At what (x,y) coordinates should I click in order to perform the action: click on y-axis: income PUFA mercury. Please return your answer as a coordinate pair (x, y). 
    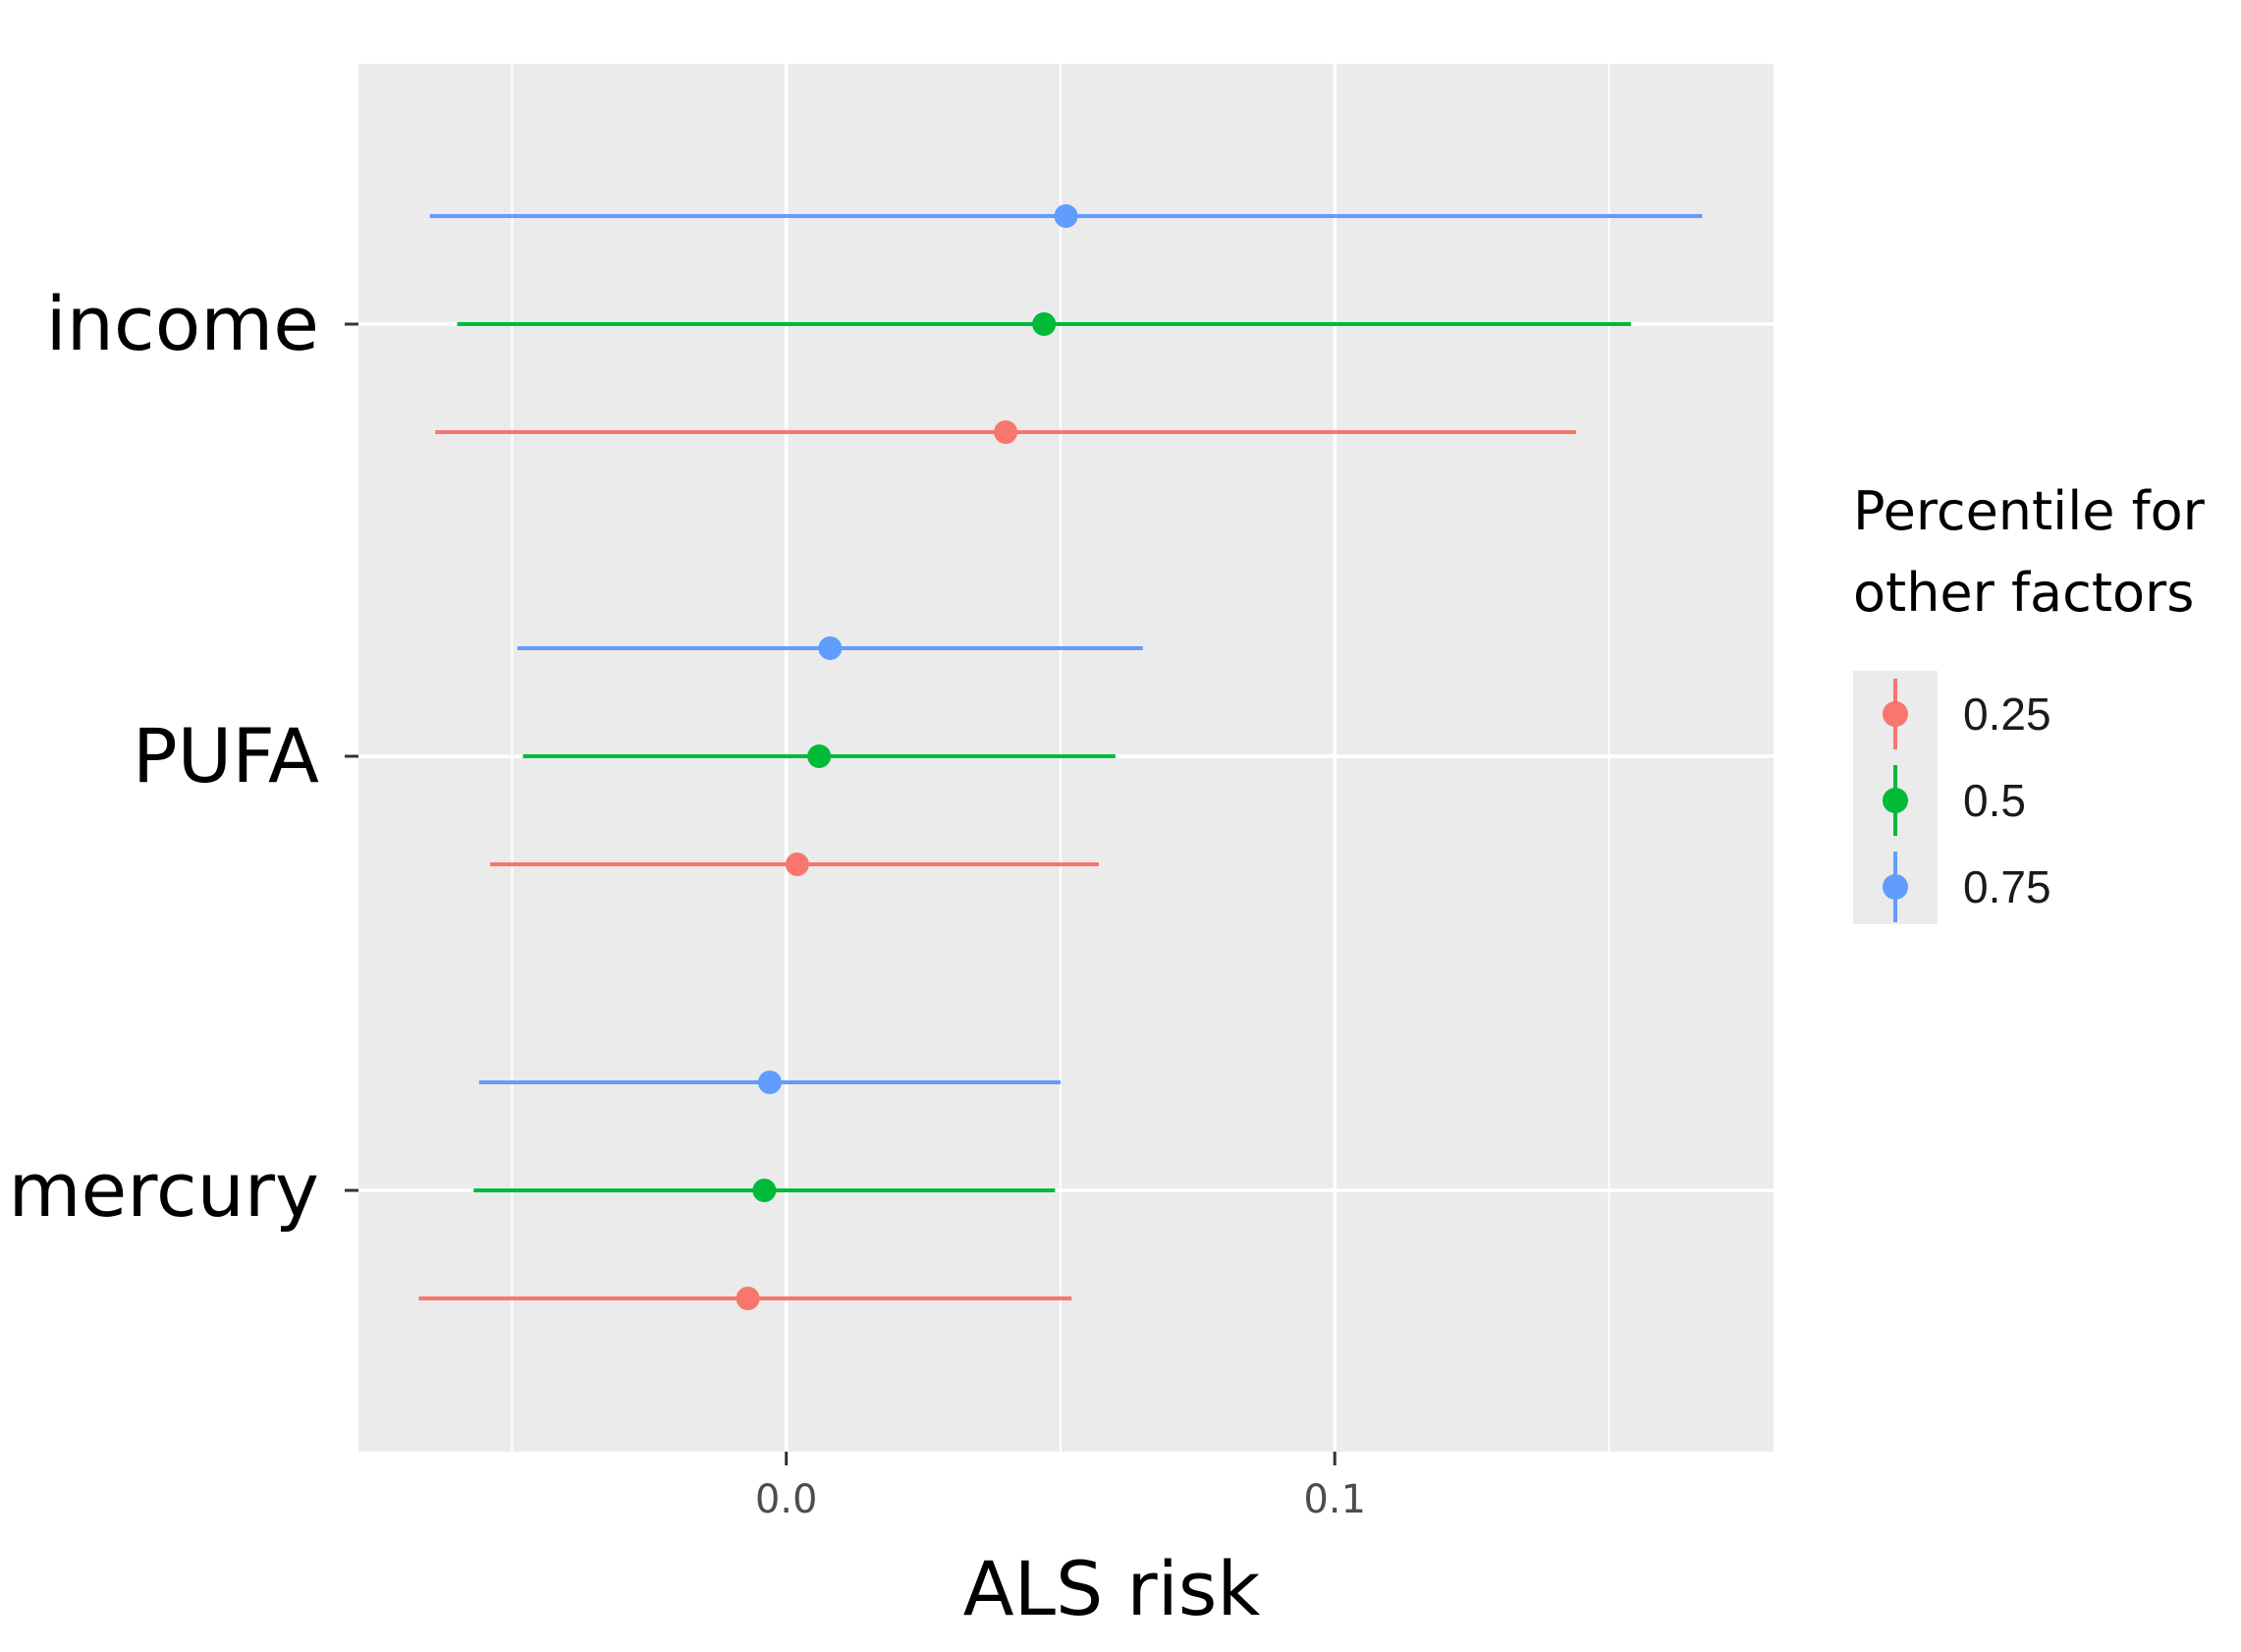
    Looking at the image, I should click on (183, 757).